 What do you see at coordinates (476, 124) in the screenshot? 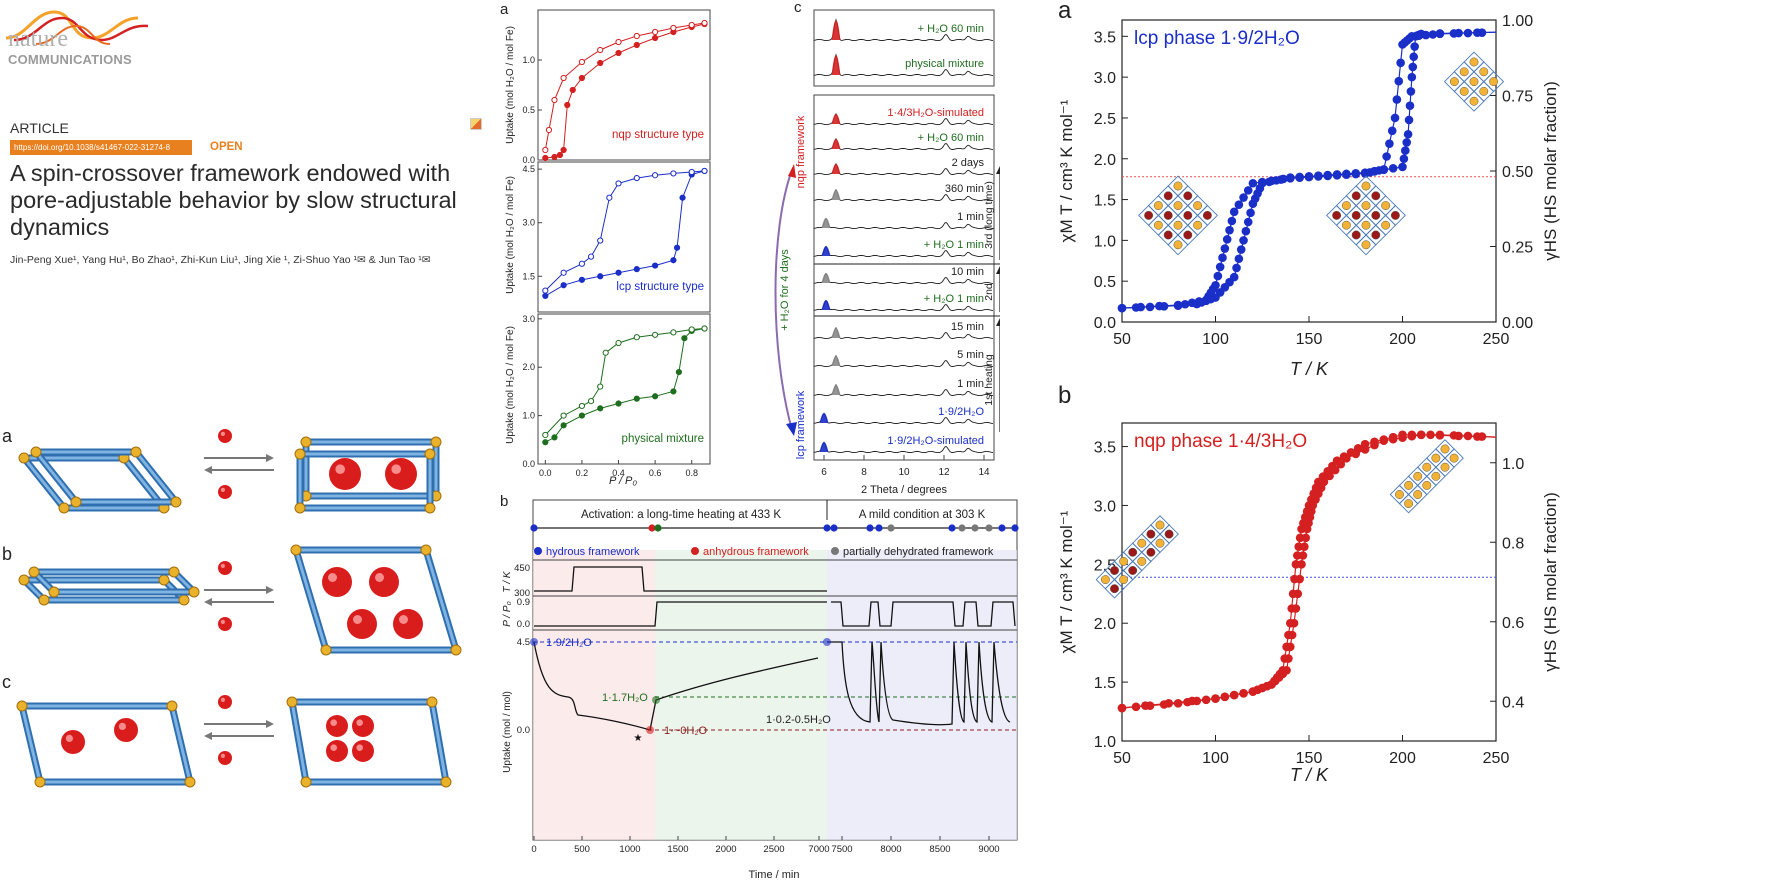
I see `corner-icon` at bounding box center [476, 124].